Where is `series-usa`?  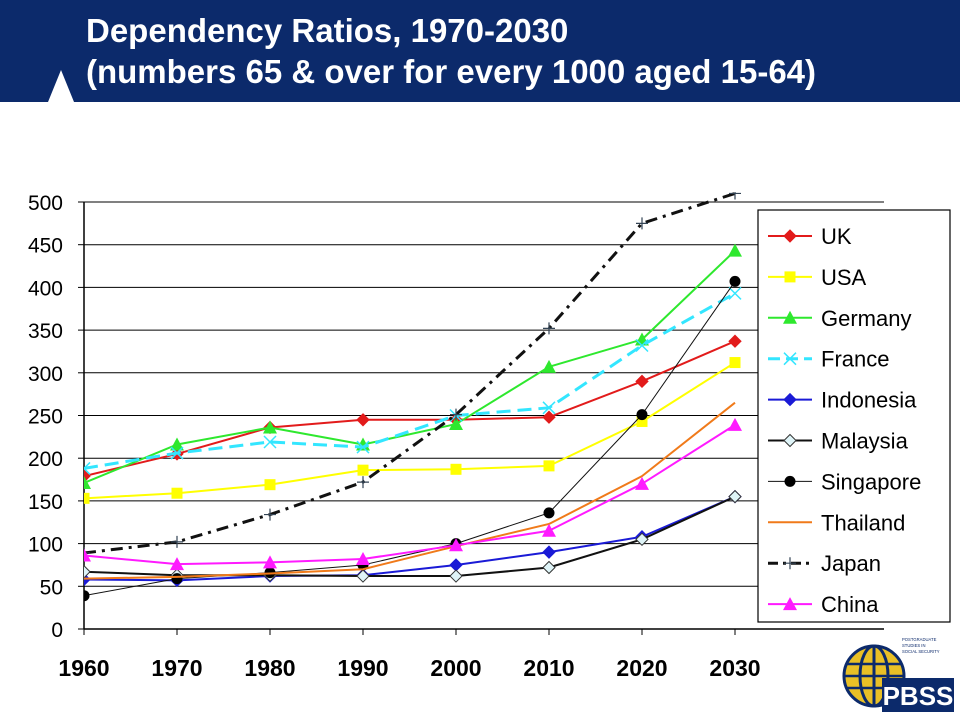 series-usa is located at coordinates (412, 430).